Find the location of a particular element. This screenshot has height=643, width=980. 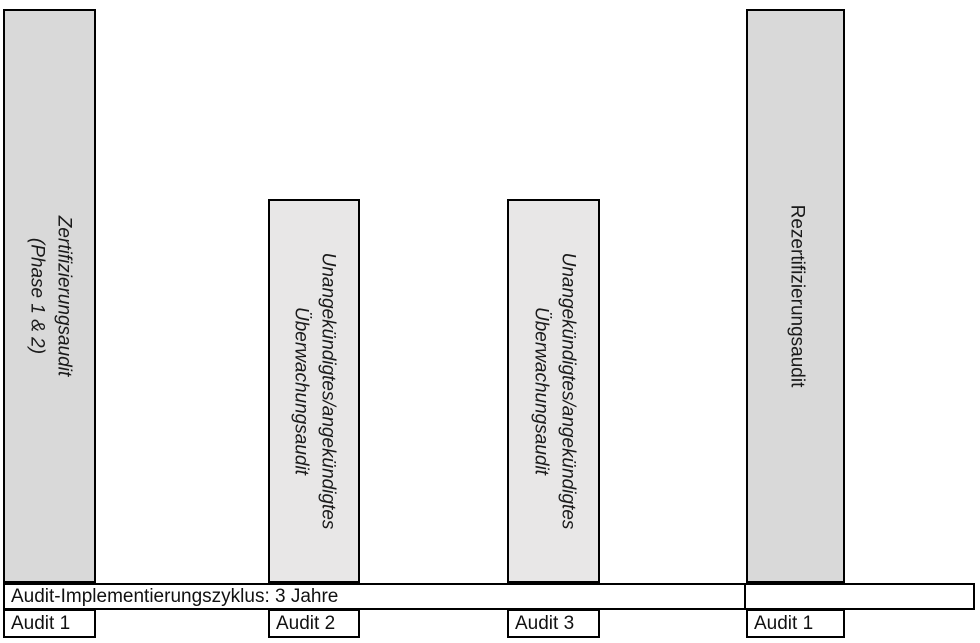

bar-label-line1: Rezertifizierungsaudit is located at coordinates (796, 296).